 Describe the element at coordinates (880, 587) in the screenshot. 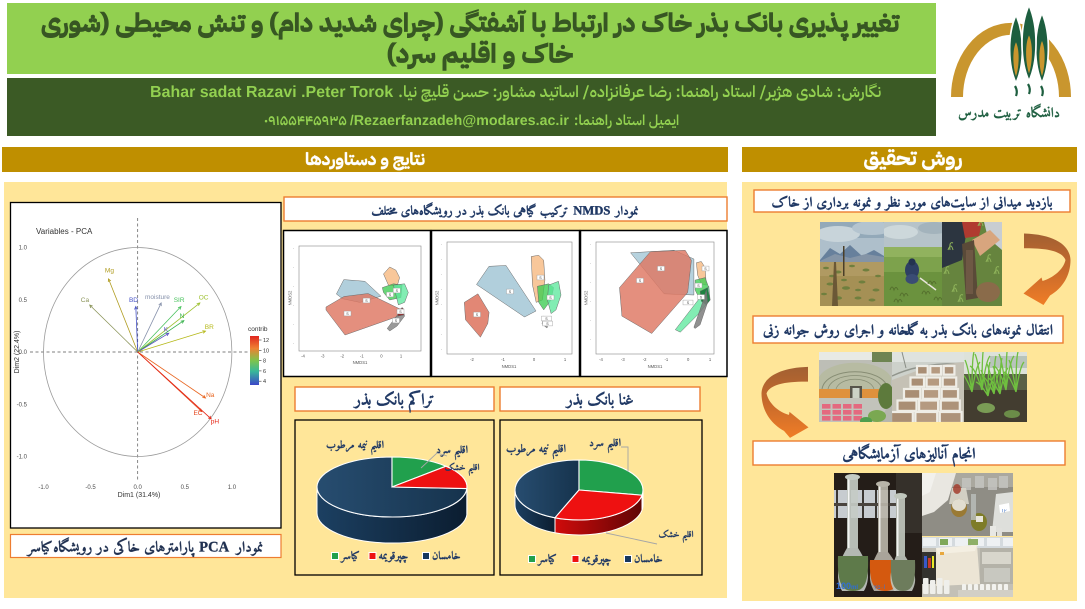

I see `svg-text: ا۲۵۰` at that location.